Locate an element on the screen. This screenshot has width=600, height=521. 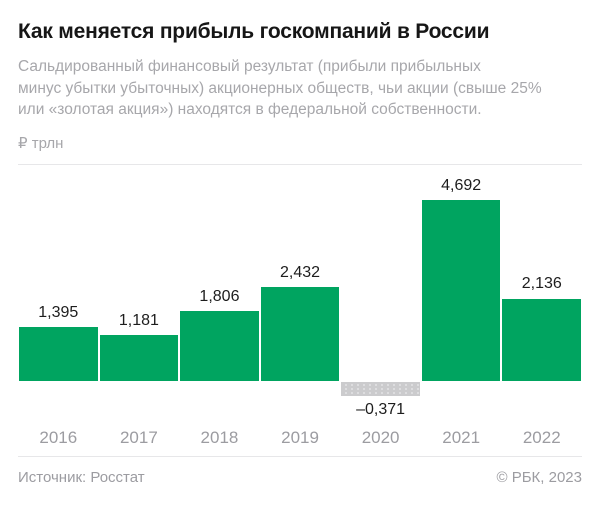
credit-label: © РБК, 2023 is located at coordinates (539, 477).